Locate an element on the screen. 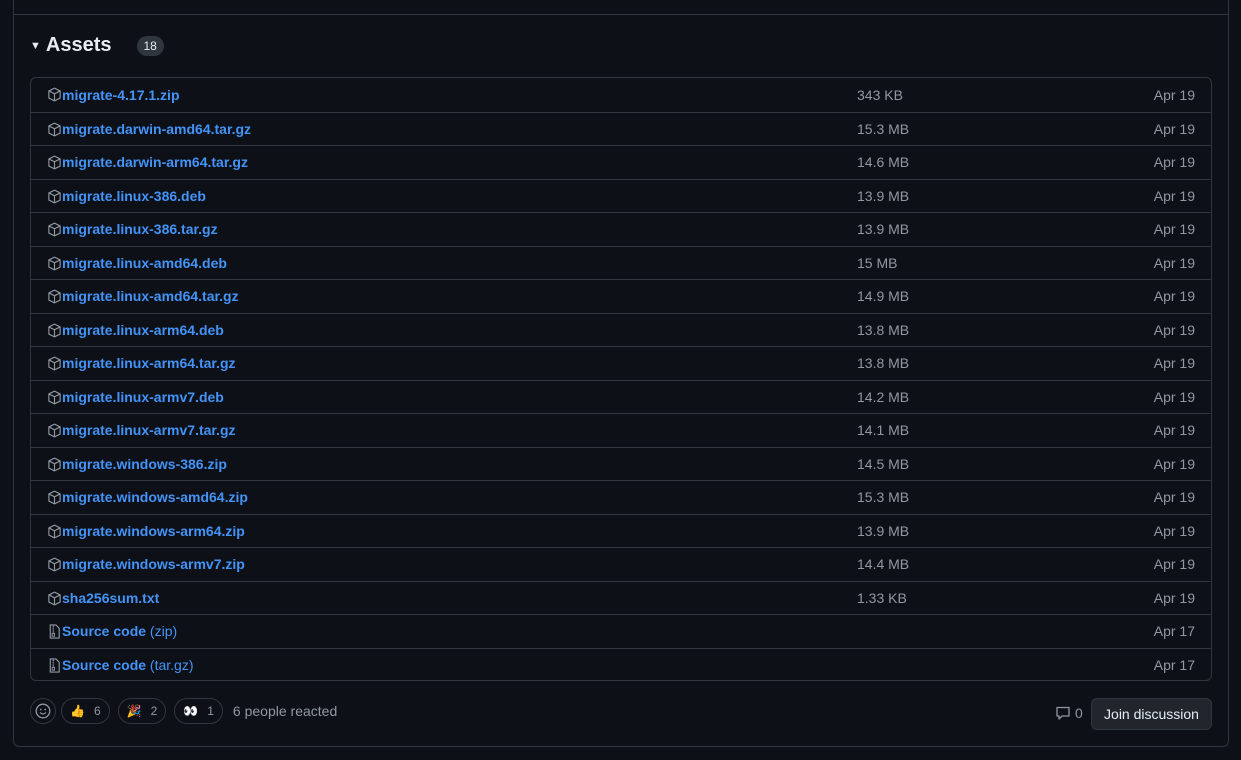 This screenshot has height=760, width=1241. join-discussion-button: Join discussion is located at coordinates (1151, 714).